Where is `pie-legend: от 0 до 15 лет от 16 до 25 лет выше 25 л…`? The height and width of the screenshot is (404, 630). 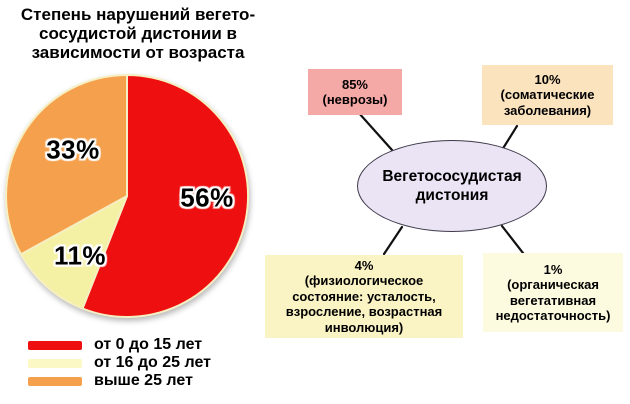 pie-legend: от 0 до 15 лет от 16 до 25 лет выше 25 л… is located at coordinates (119, 363).